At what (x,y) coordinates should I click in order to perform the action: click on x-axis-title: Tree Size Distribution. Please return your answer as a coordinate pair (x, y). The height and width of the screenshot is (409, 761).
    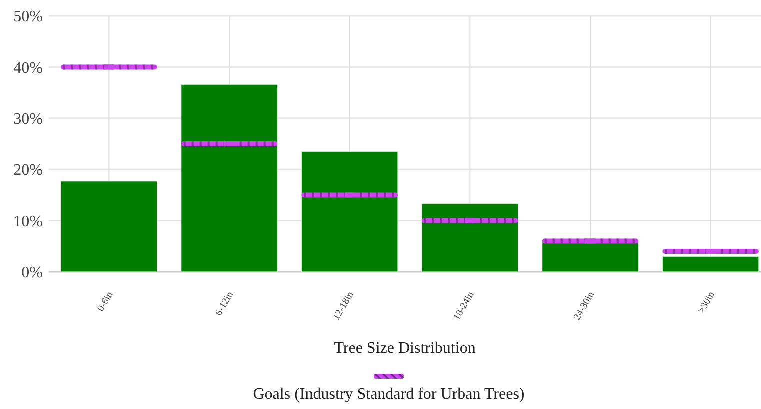
    Looking at the image, I should click on (405, 348).